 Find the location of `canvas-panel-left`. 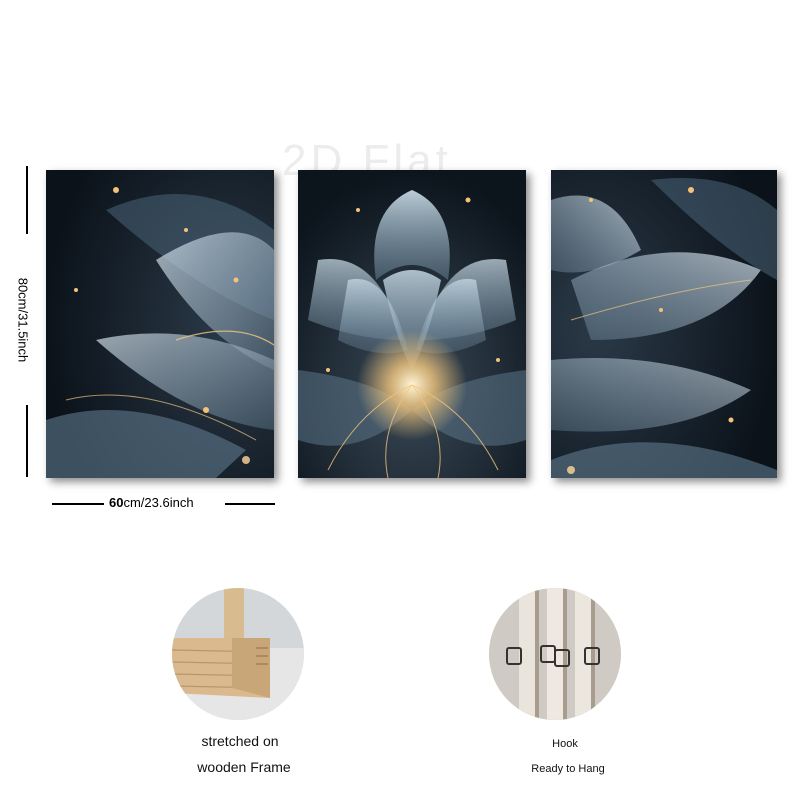

canvas-panel-left is located at coordinates (160, 324).